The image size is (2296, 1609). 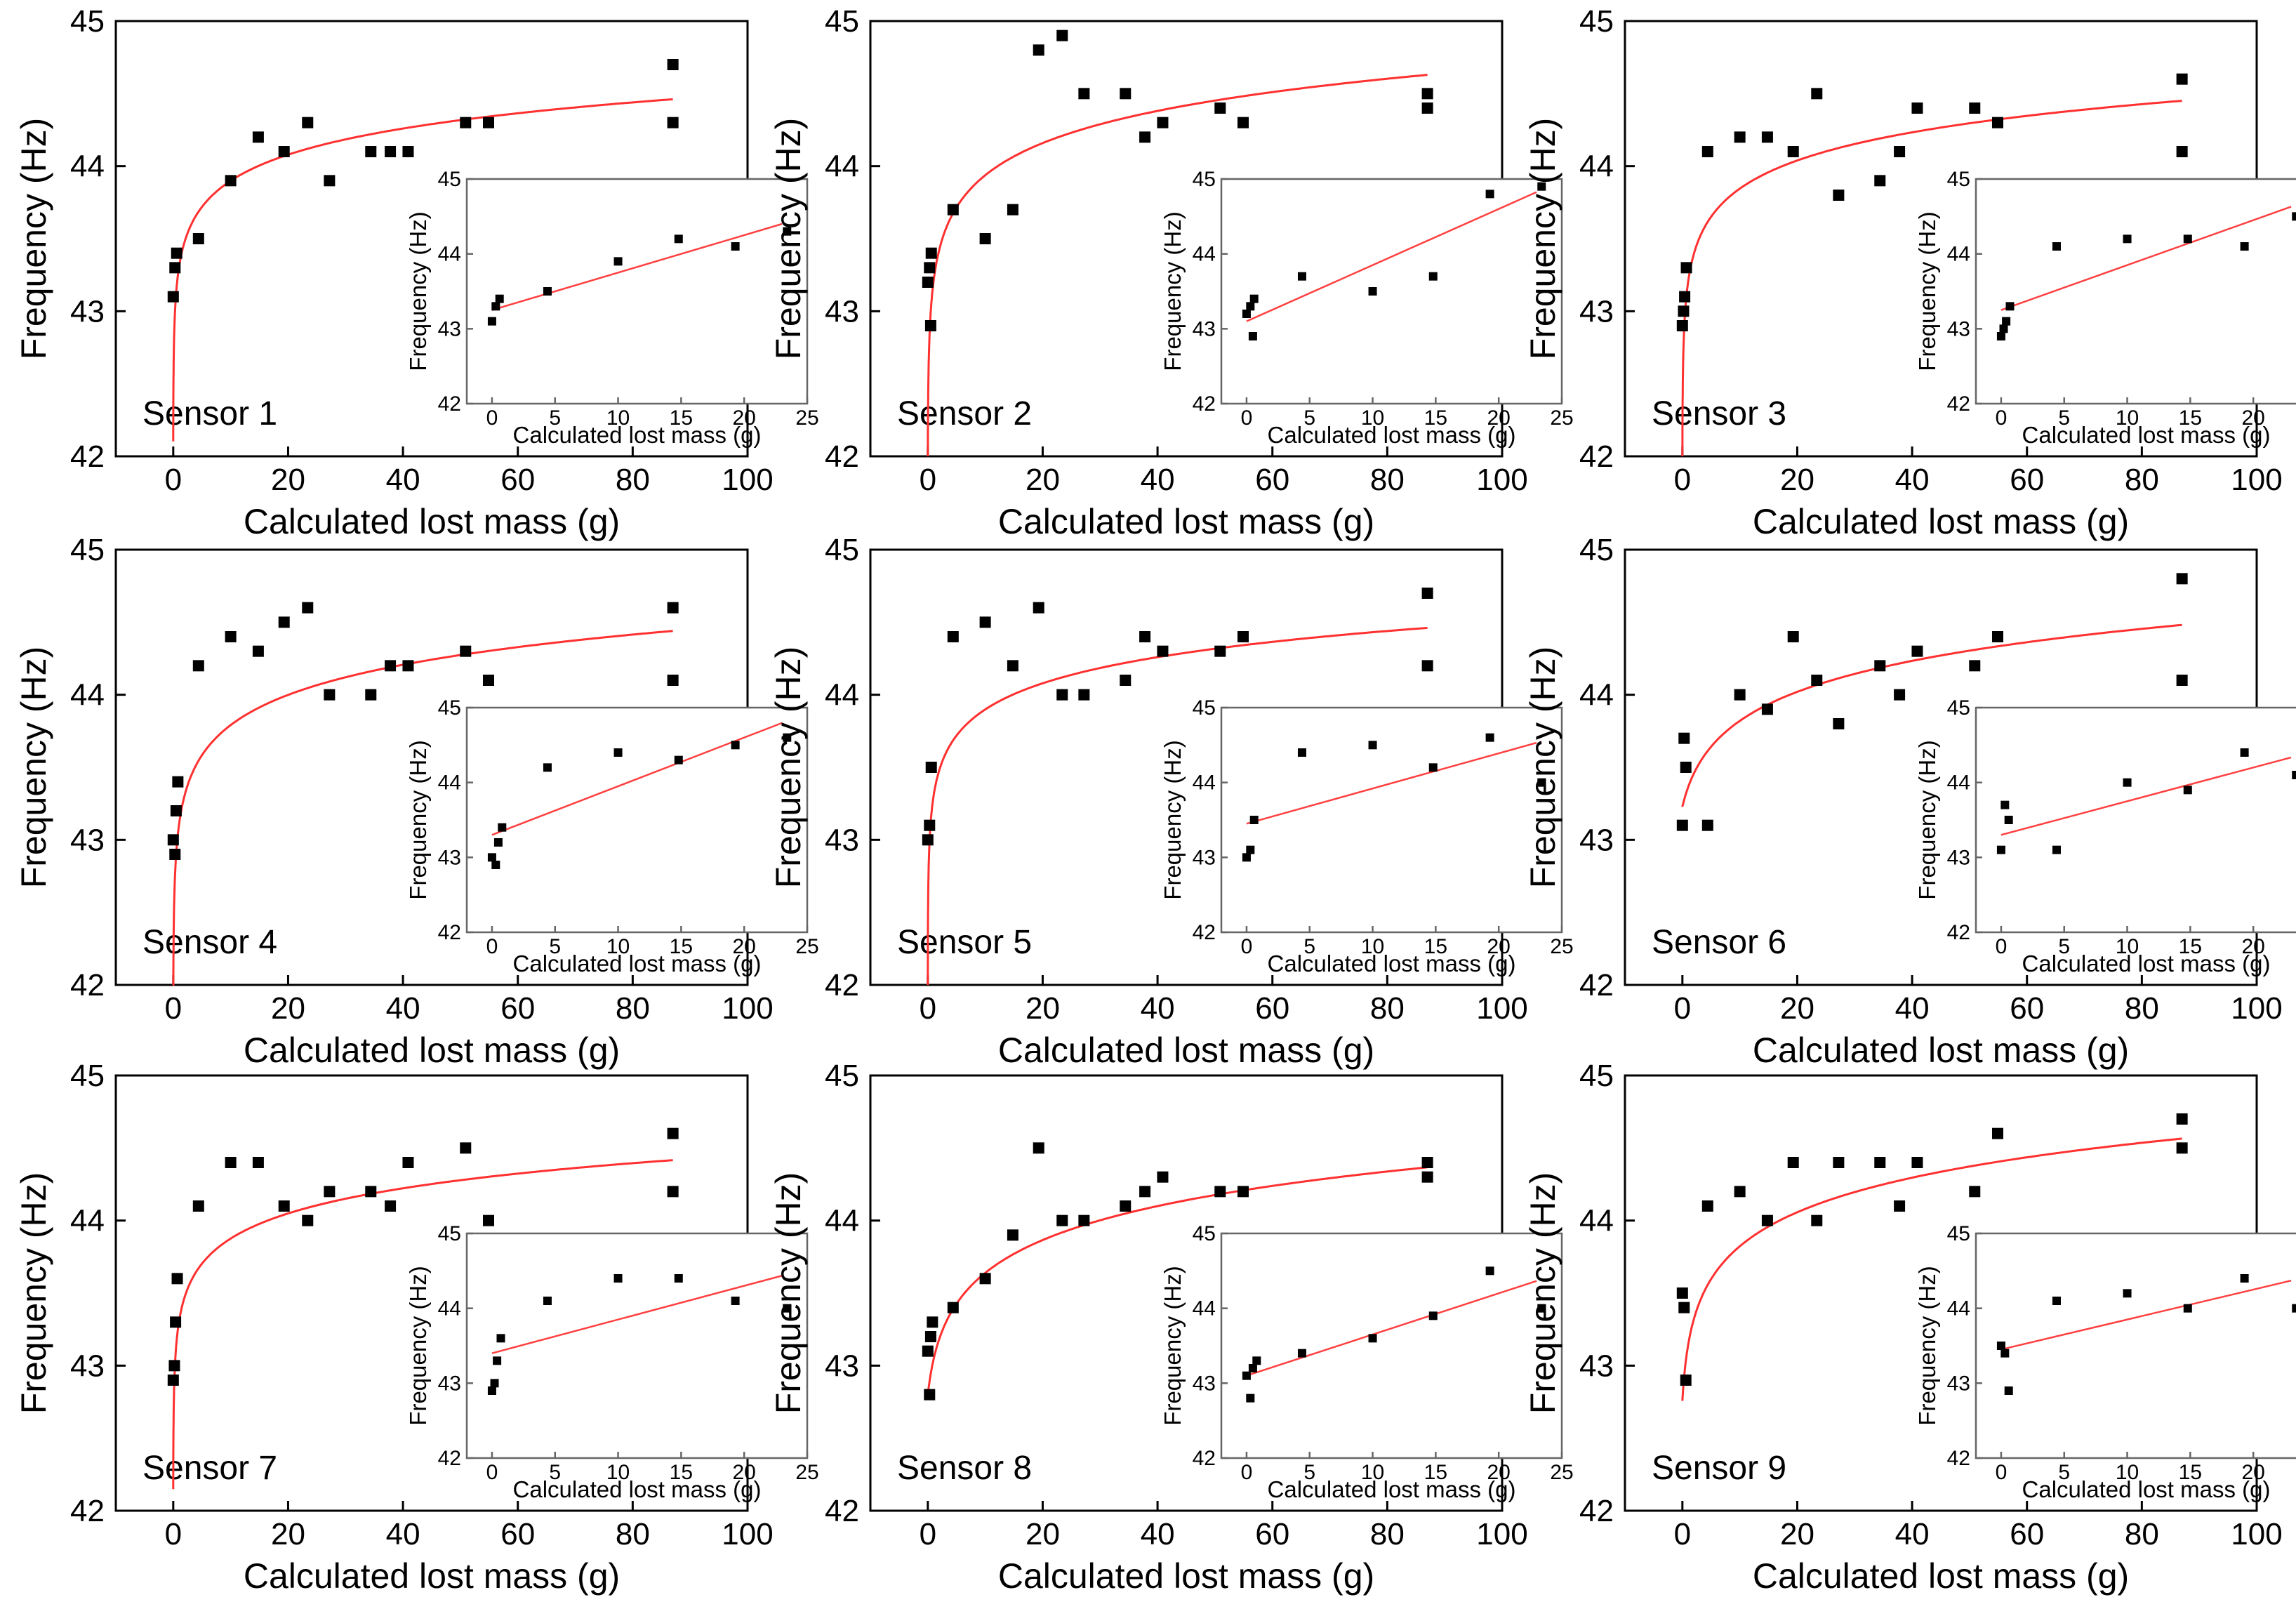 What do you see at coordinates (1931, 278) in the screenshot?
I see `fit-curve` at bounding box center [1931, 278].